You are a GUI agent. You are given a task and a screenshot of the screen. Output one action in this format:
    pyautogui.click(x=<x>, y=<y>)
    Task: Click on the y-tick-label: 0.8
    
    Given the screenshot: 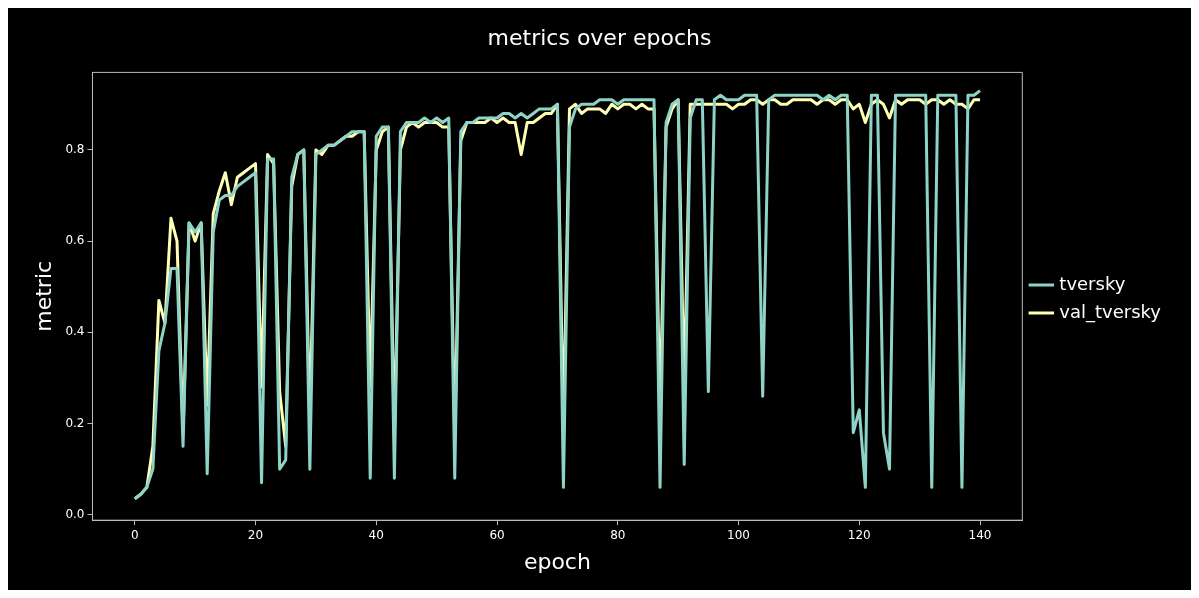 What is the action you would take?
    pyautogui.click(x=75, y=149)
    